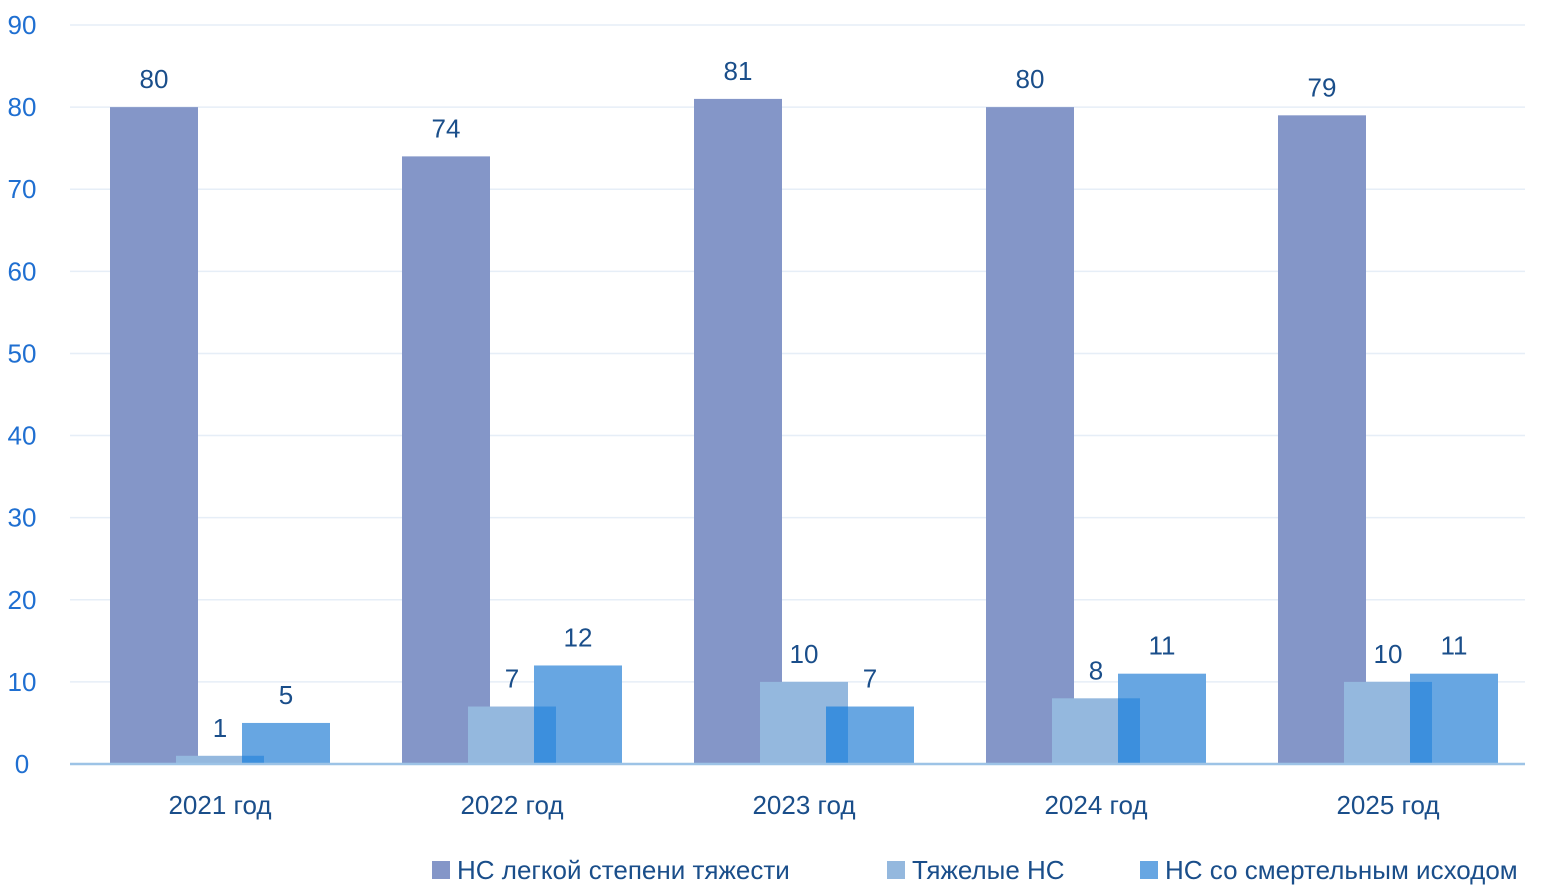 Image resolution: width=1560 pixels, height=885 pixels. I want to click on bar-overlaps, so click(837, 722).